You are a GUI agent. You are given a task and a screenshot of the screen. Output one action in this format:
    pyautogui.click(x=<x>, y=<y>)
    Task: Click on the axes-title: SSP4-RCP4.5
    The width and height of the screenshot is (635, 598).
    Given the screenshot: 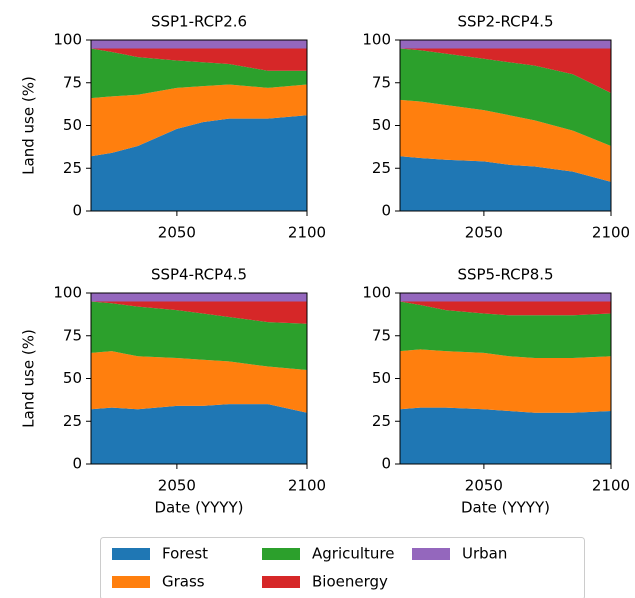 What is the action you would take?
    pyautogui.click(x=199, y=275)
    